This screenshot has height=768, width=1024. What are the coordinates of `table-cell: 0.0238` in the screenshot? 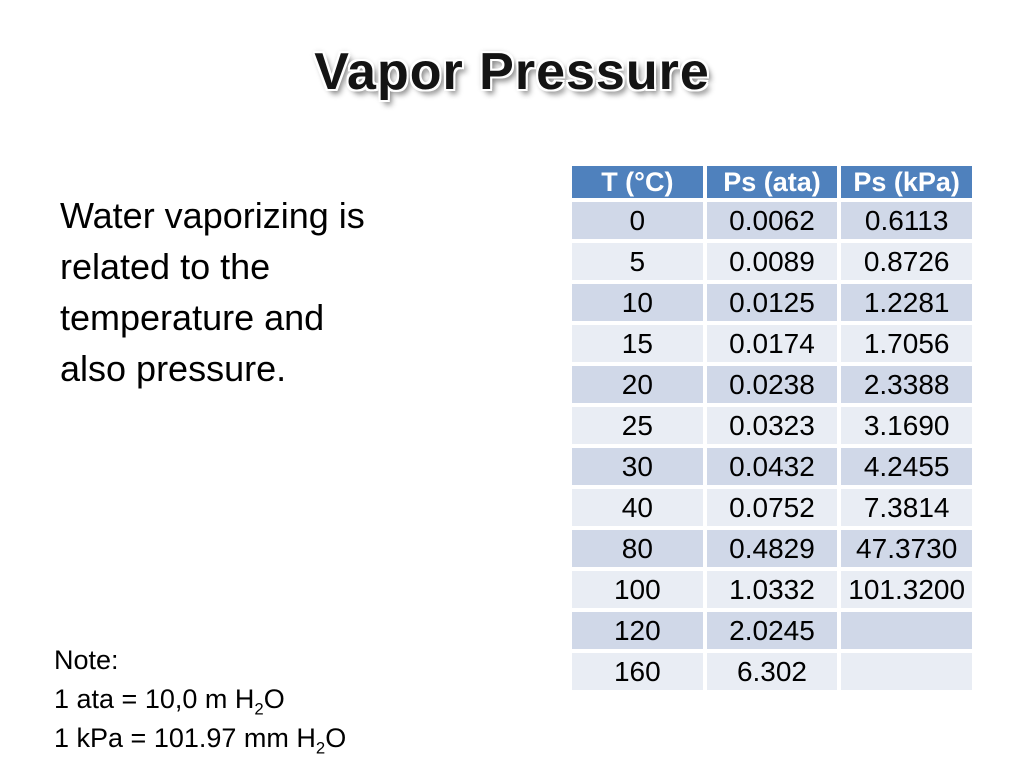 It's located at (772, 384).